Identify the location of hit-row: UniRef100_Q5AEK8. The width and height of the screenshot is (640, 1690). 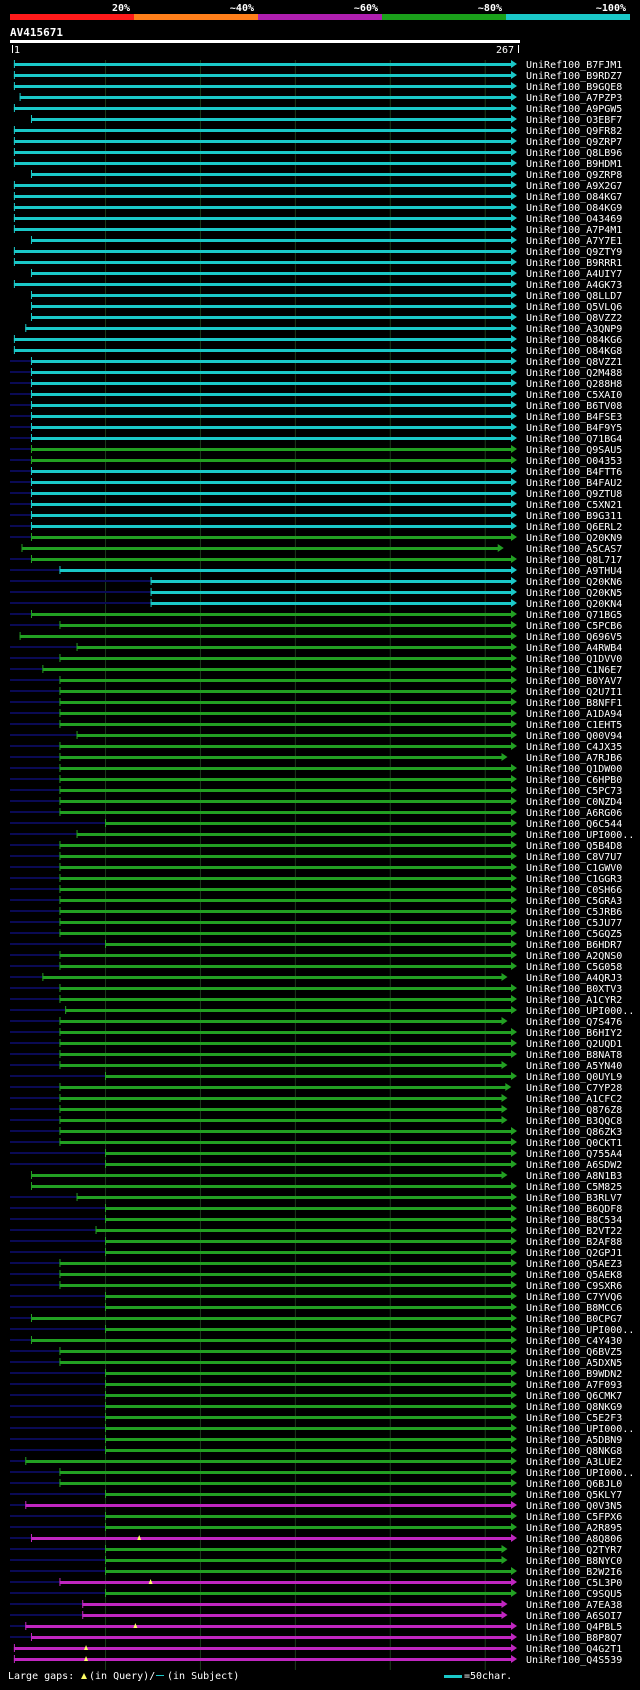
(316, 1275).